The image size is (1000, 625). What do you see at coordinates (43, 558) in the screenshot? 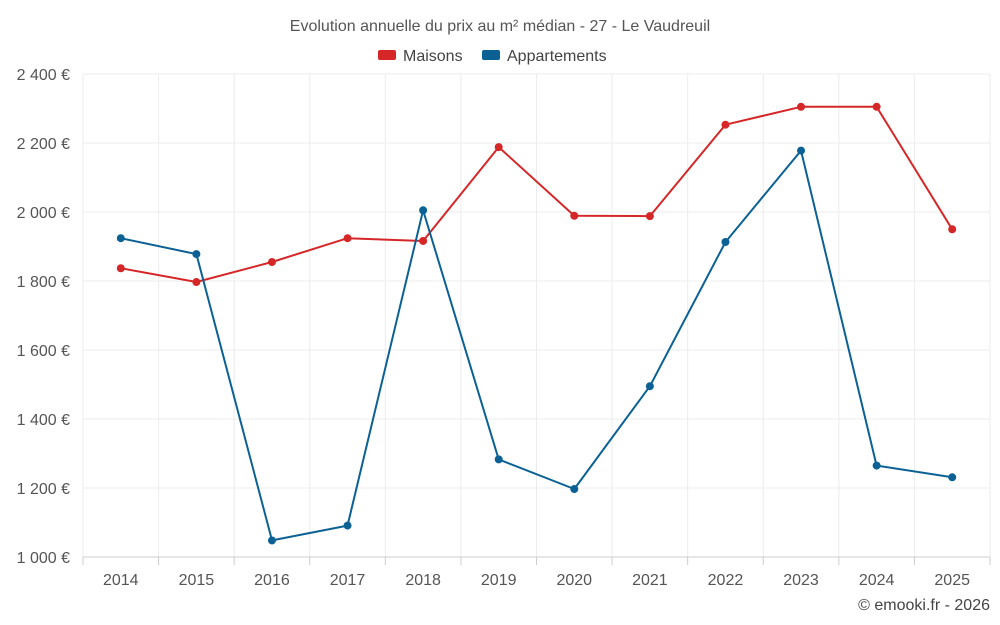
I see `y-tick-label: 1 000 €` at bounding box center [43, 558].